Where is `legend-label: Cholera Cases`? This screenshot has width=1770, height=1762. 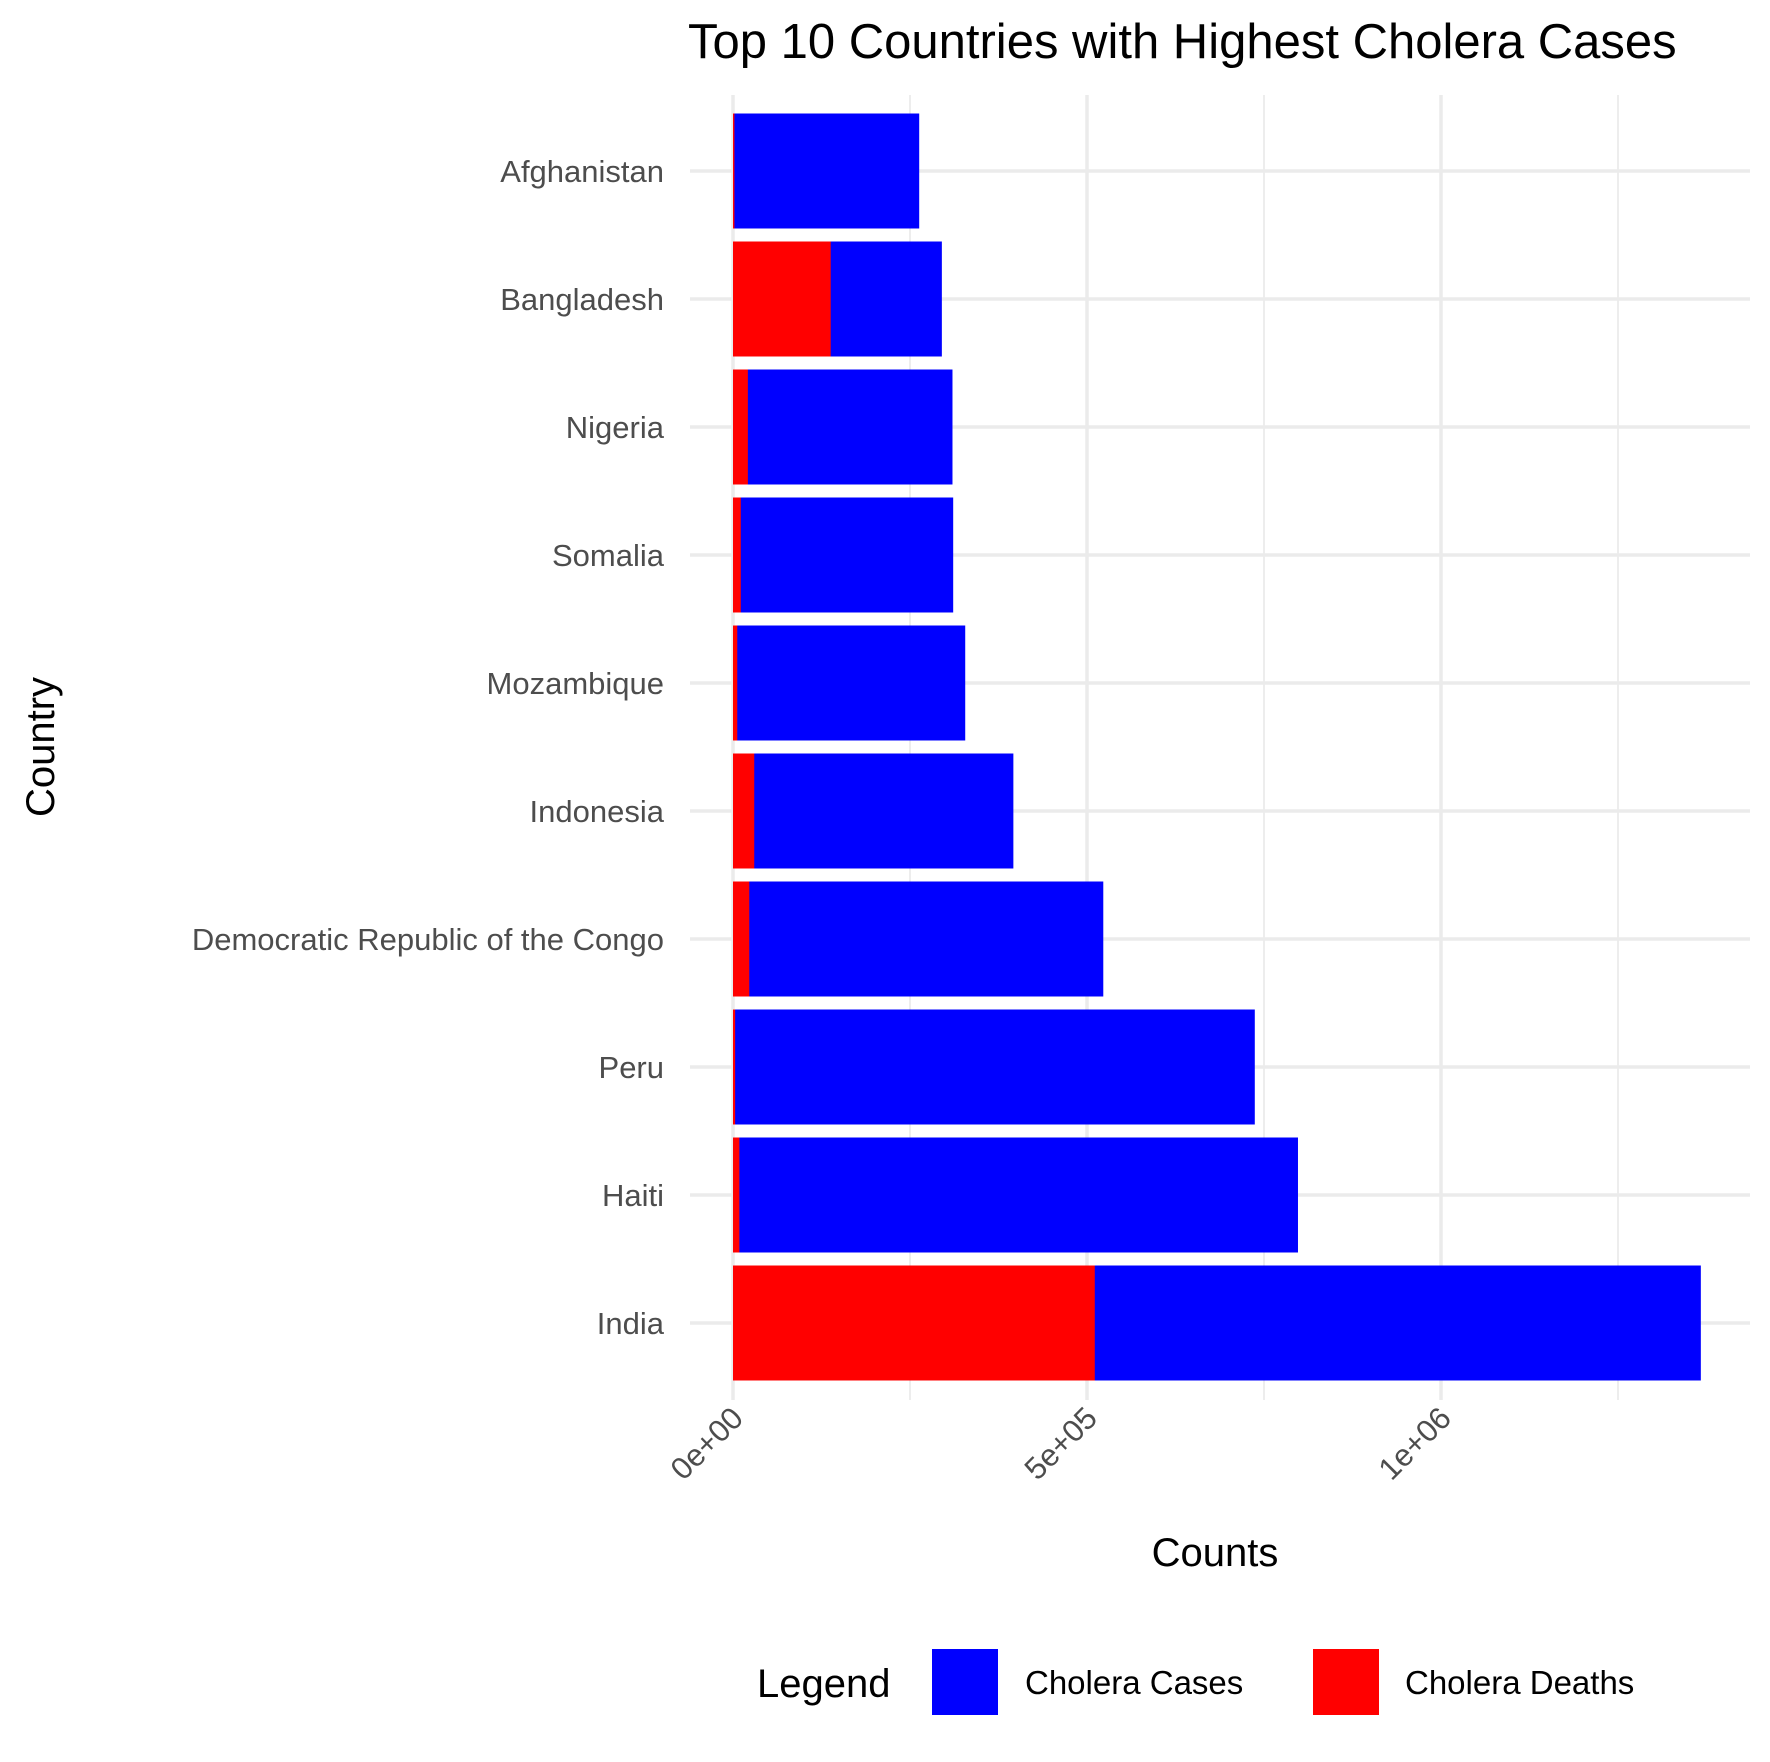
legend-label: Cholera Cases is located at coordinates (1134, 1682).